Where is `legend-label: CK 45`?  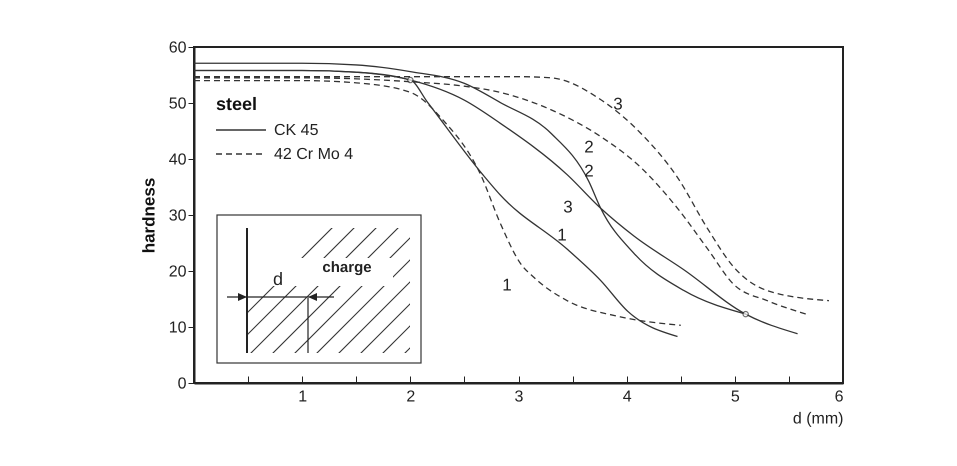 legend-label: CK 45 is located at coordinates (296, 130).